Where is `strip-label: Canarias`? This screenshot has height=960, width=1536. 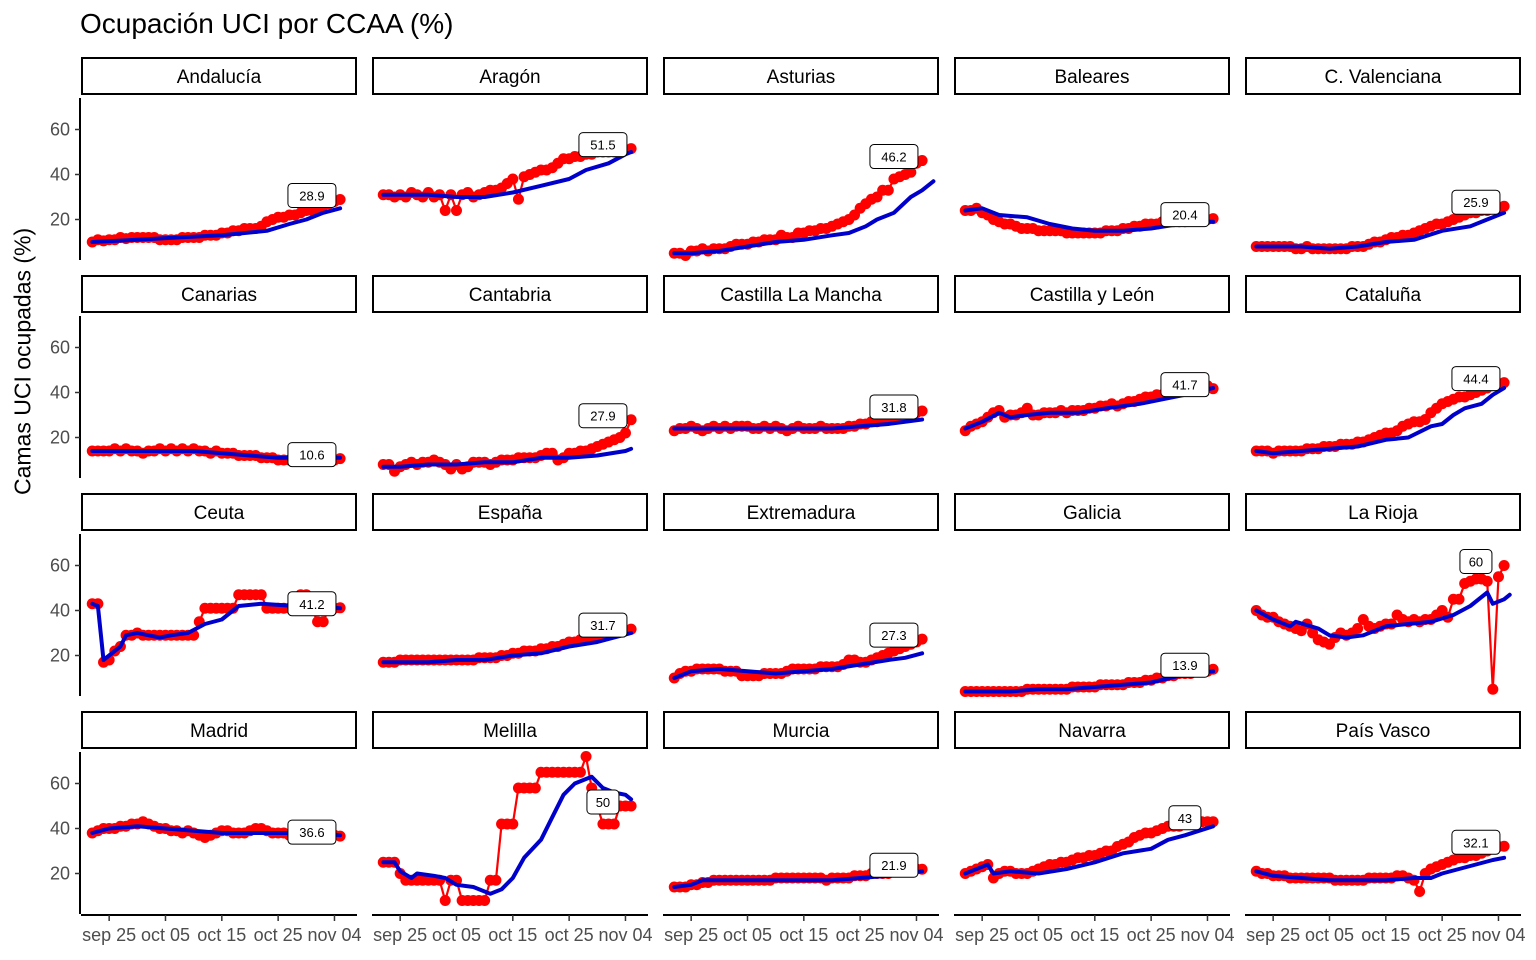
strip-label: Canarias is located at coordinates (219, 295).